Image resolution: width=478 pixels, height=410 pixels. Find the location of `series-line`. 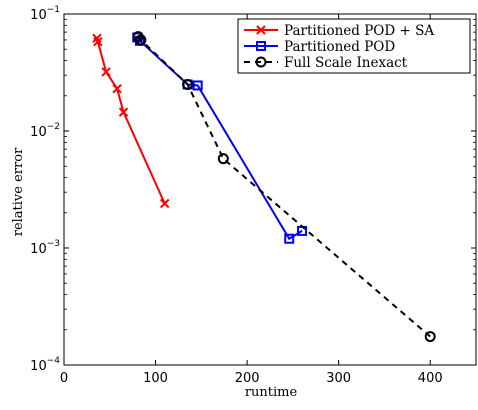

series-line is located at coordinates (130, 121).